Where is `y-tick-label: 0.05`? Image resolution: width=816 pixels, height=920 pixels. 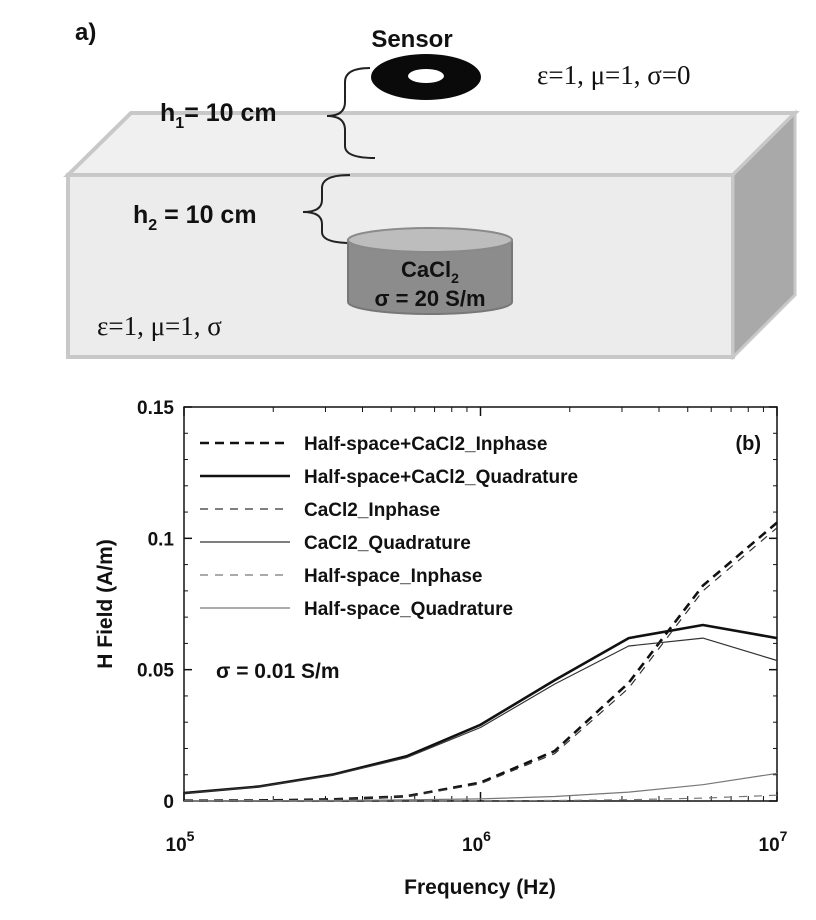 y-tick-label: 0.05 is located at coordinates (155, 671).